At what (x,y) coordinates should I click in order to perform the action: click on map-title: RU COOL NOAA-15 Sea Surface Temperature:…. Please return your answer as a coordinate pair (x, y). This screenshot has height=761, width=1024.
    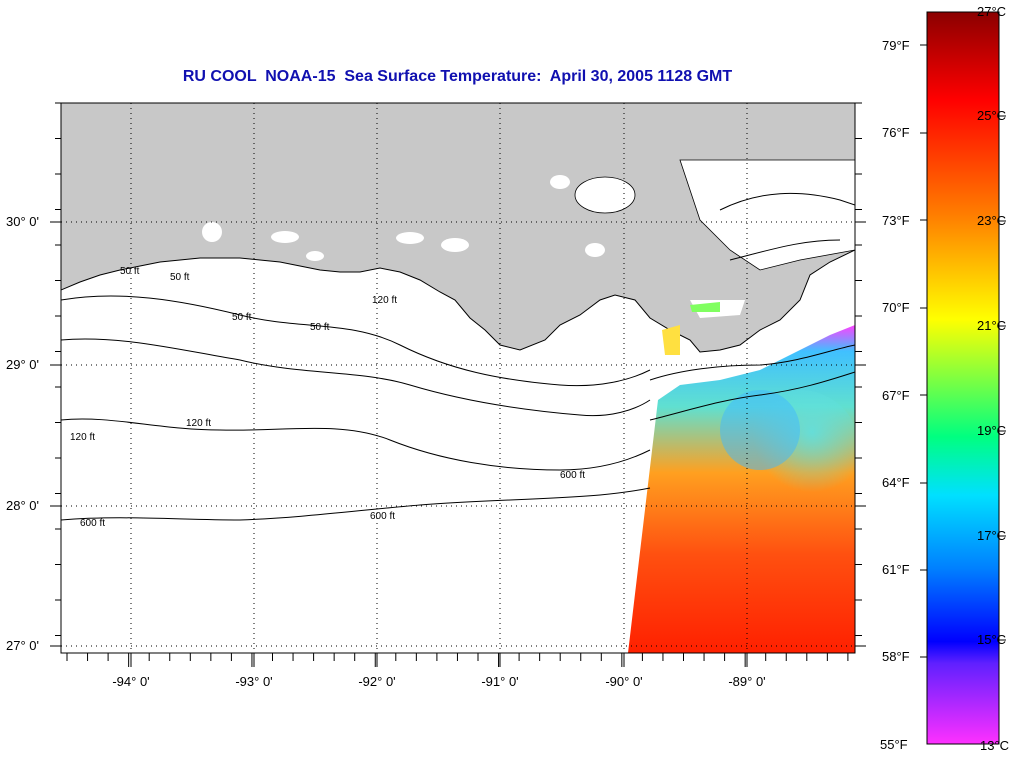
    Looking at the image, I should click on (457, 76).